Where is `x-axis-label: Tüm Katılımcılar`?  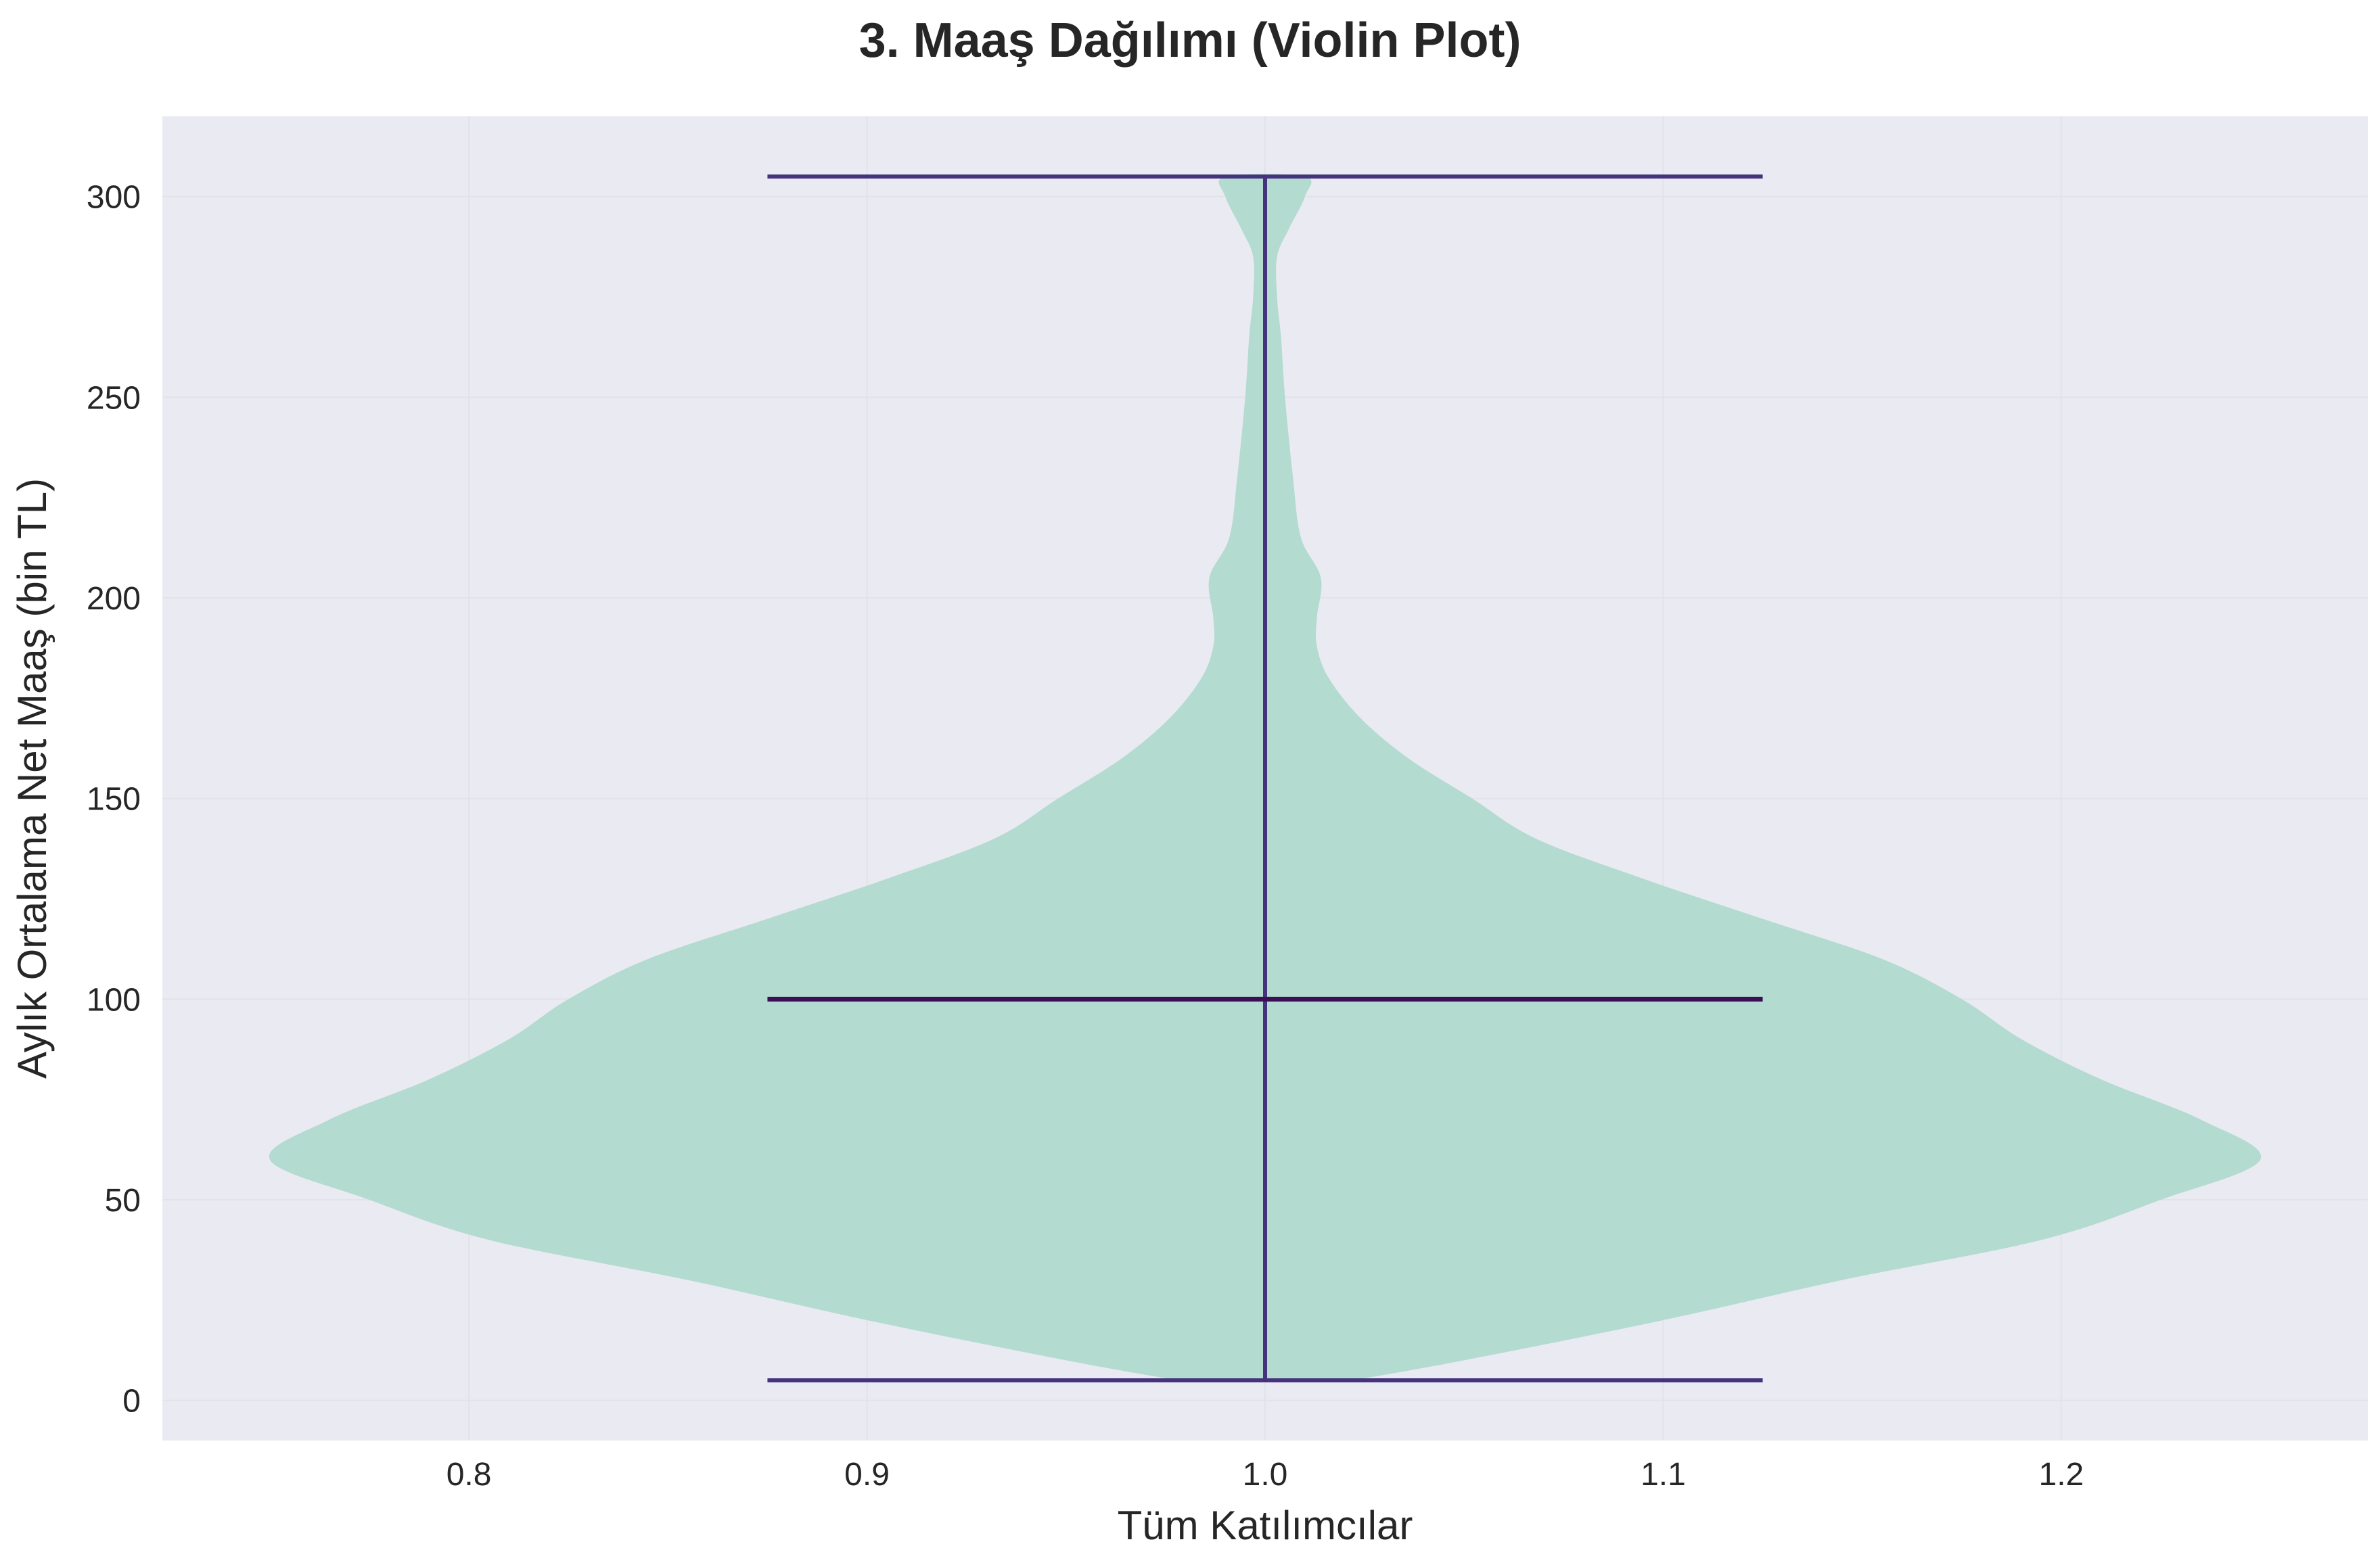
x-axis-label: Tüm Katılımcılar is located at coordinates (1265, 1525).